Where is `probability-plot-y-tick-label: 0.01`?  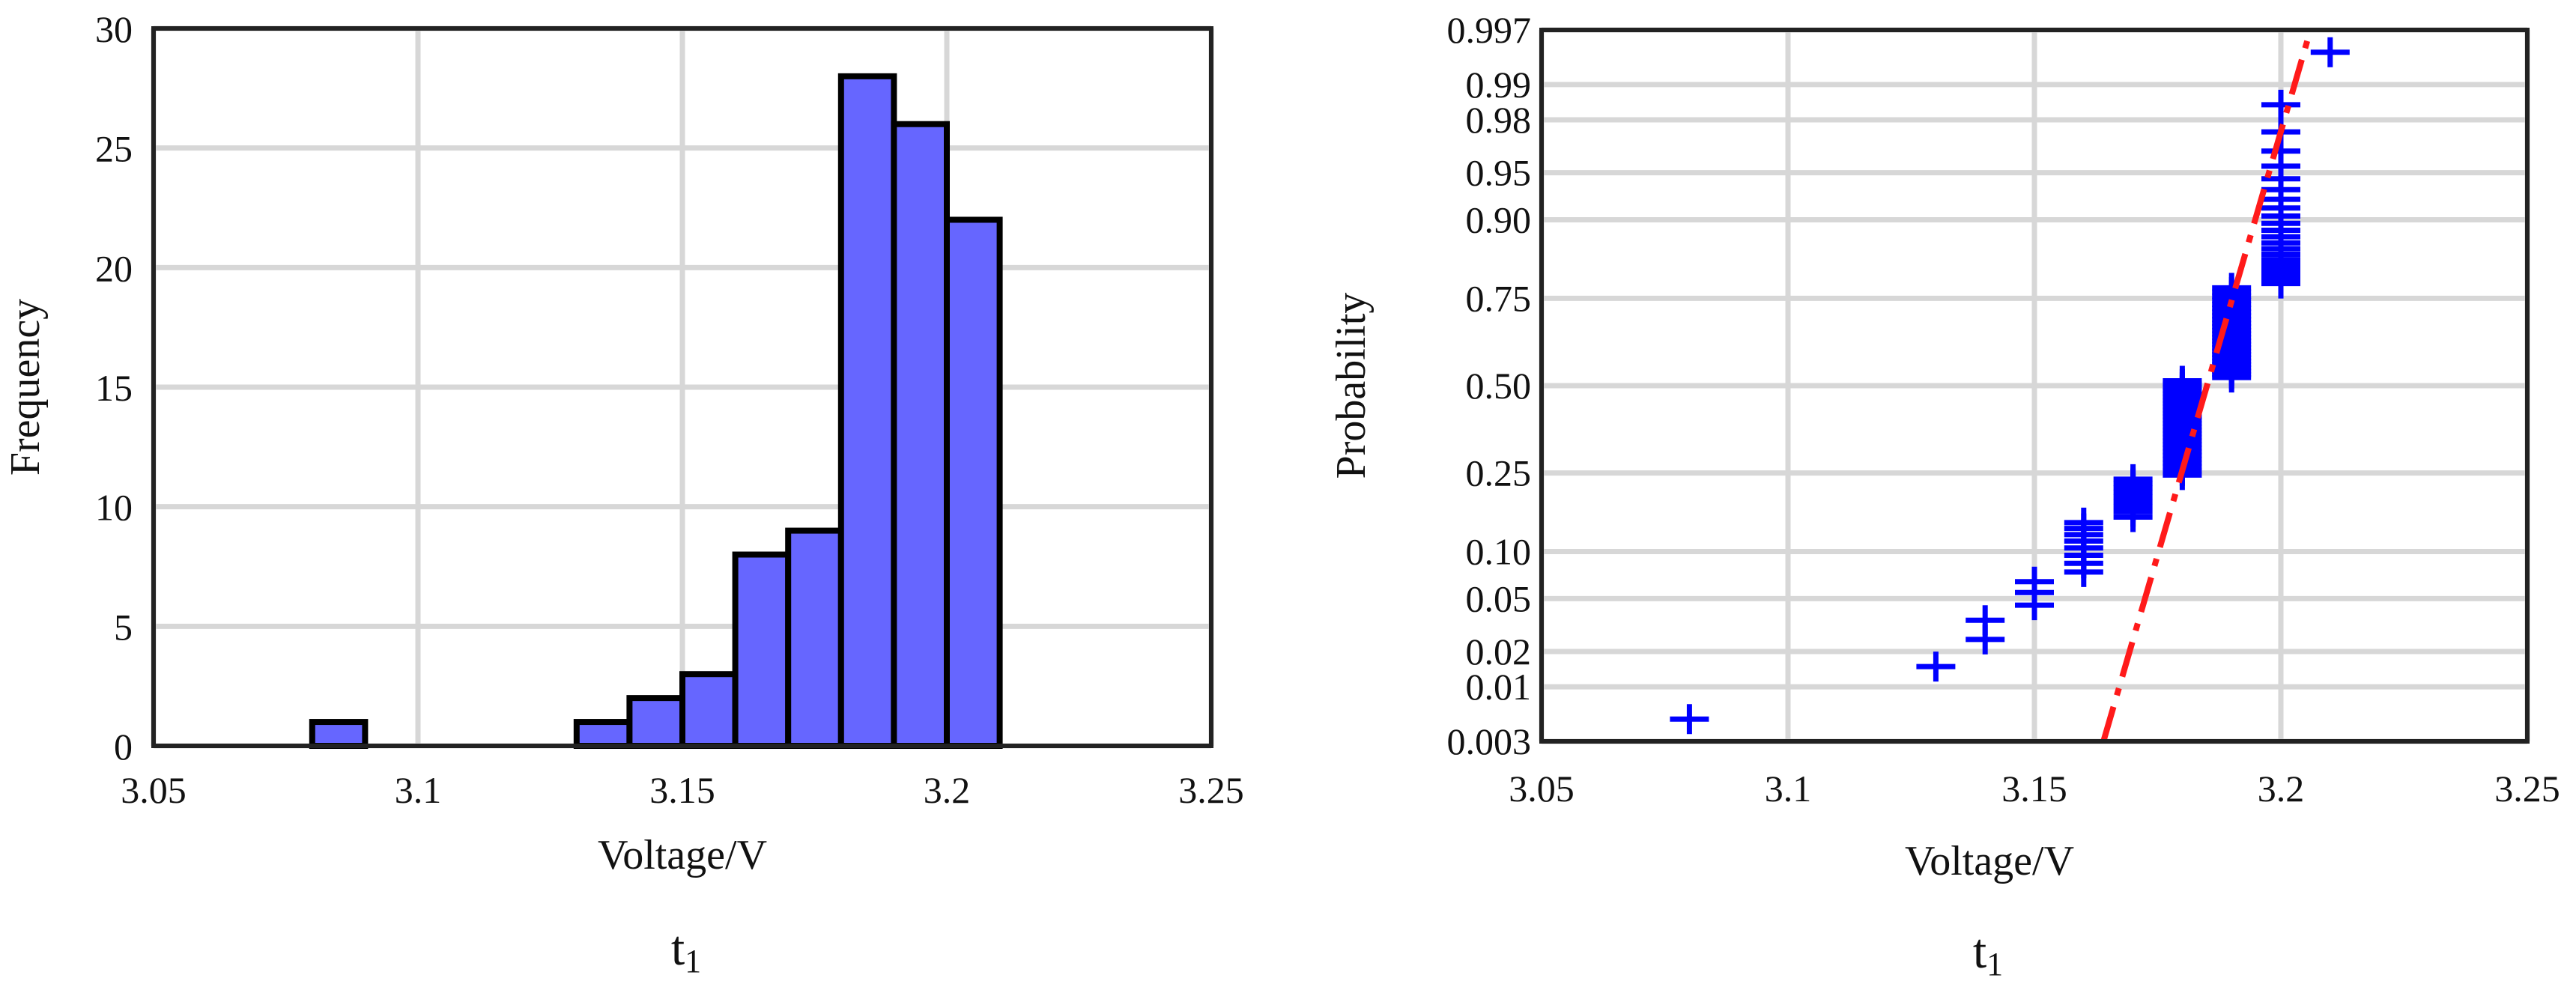 probability-plot-y-tick-label: 0.01 is located at coordinates (1499, 687).